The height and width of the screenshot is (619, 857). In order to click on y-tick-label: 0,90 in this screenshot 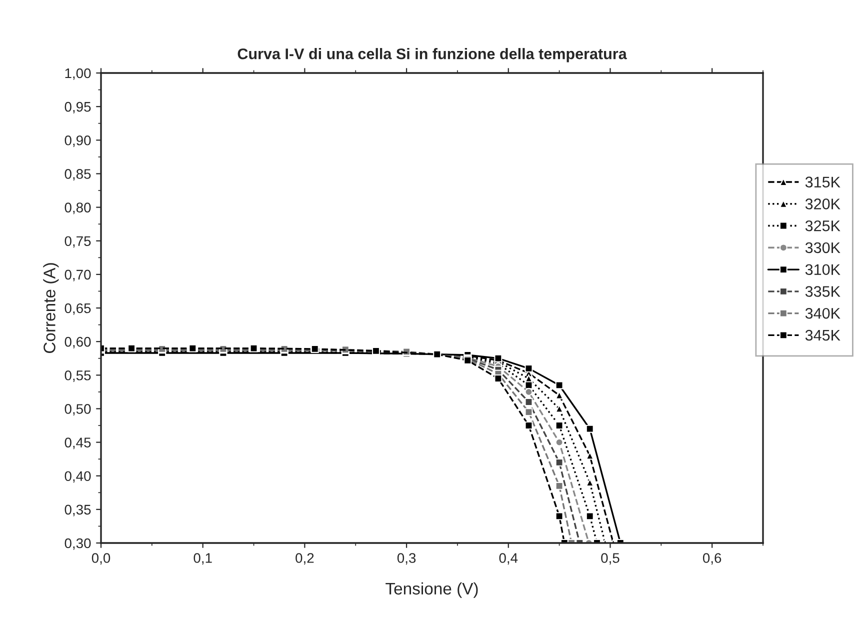, I will do `click(77, 141)`.